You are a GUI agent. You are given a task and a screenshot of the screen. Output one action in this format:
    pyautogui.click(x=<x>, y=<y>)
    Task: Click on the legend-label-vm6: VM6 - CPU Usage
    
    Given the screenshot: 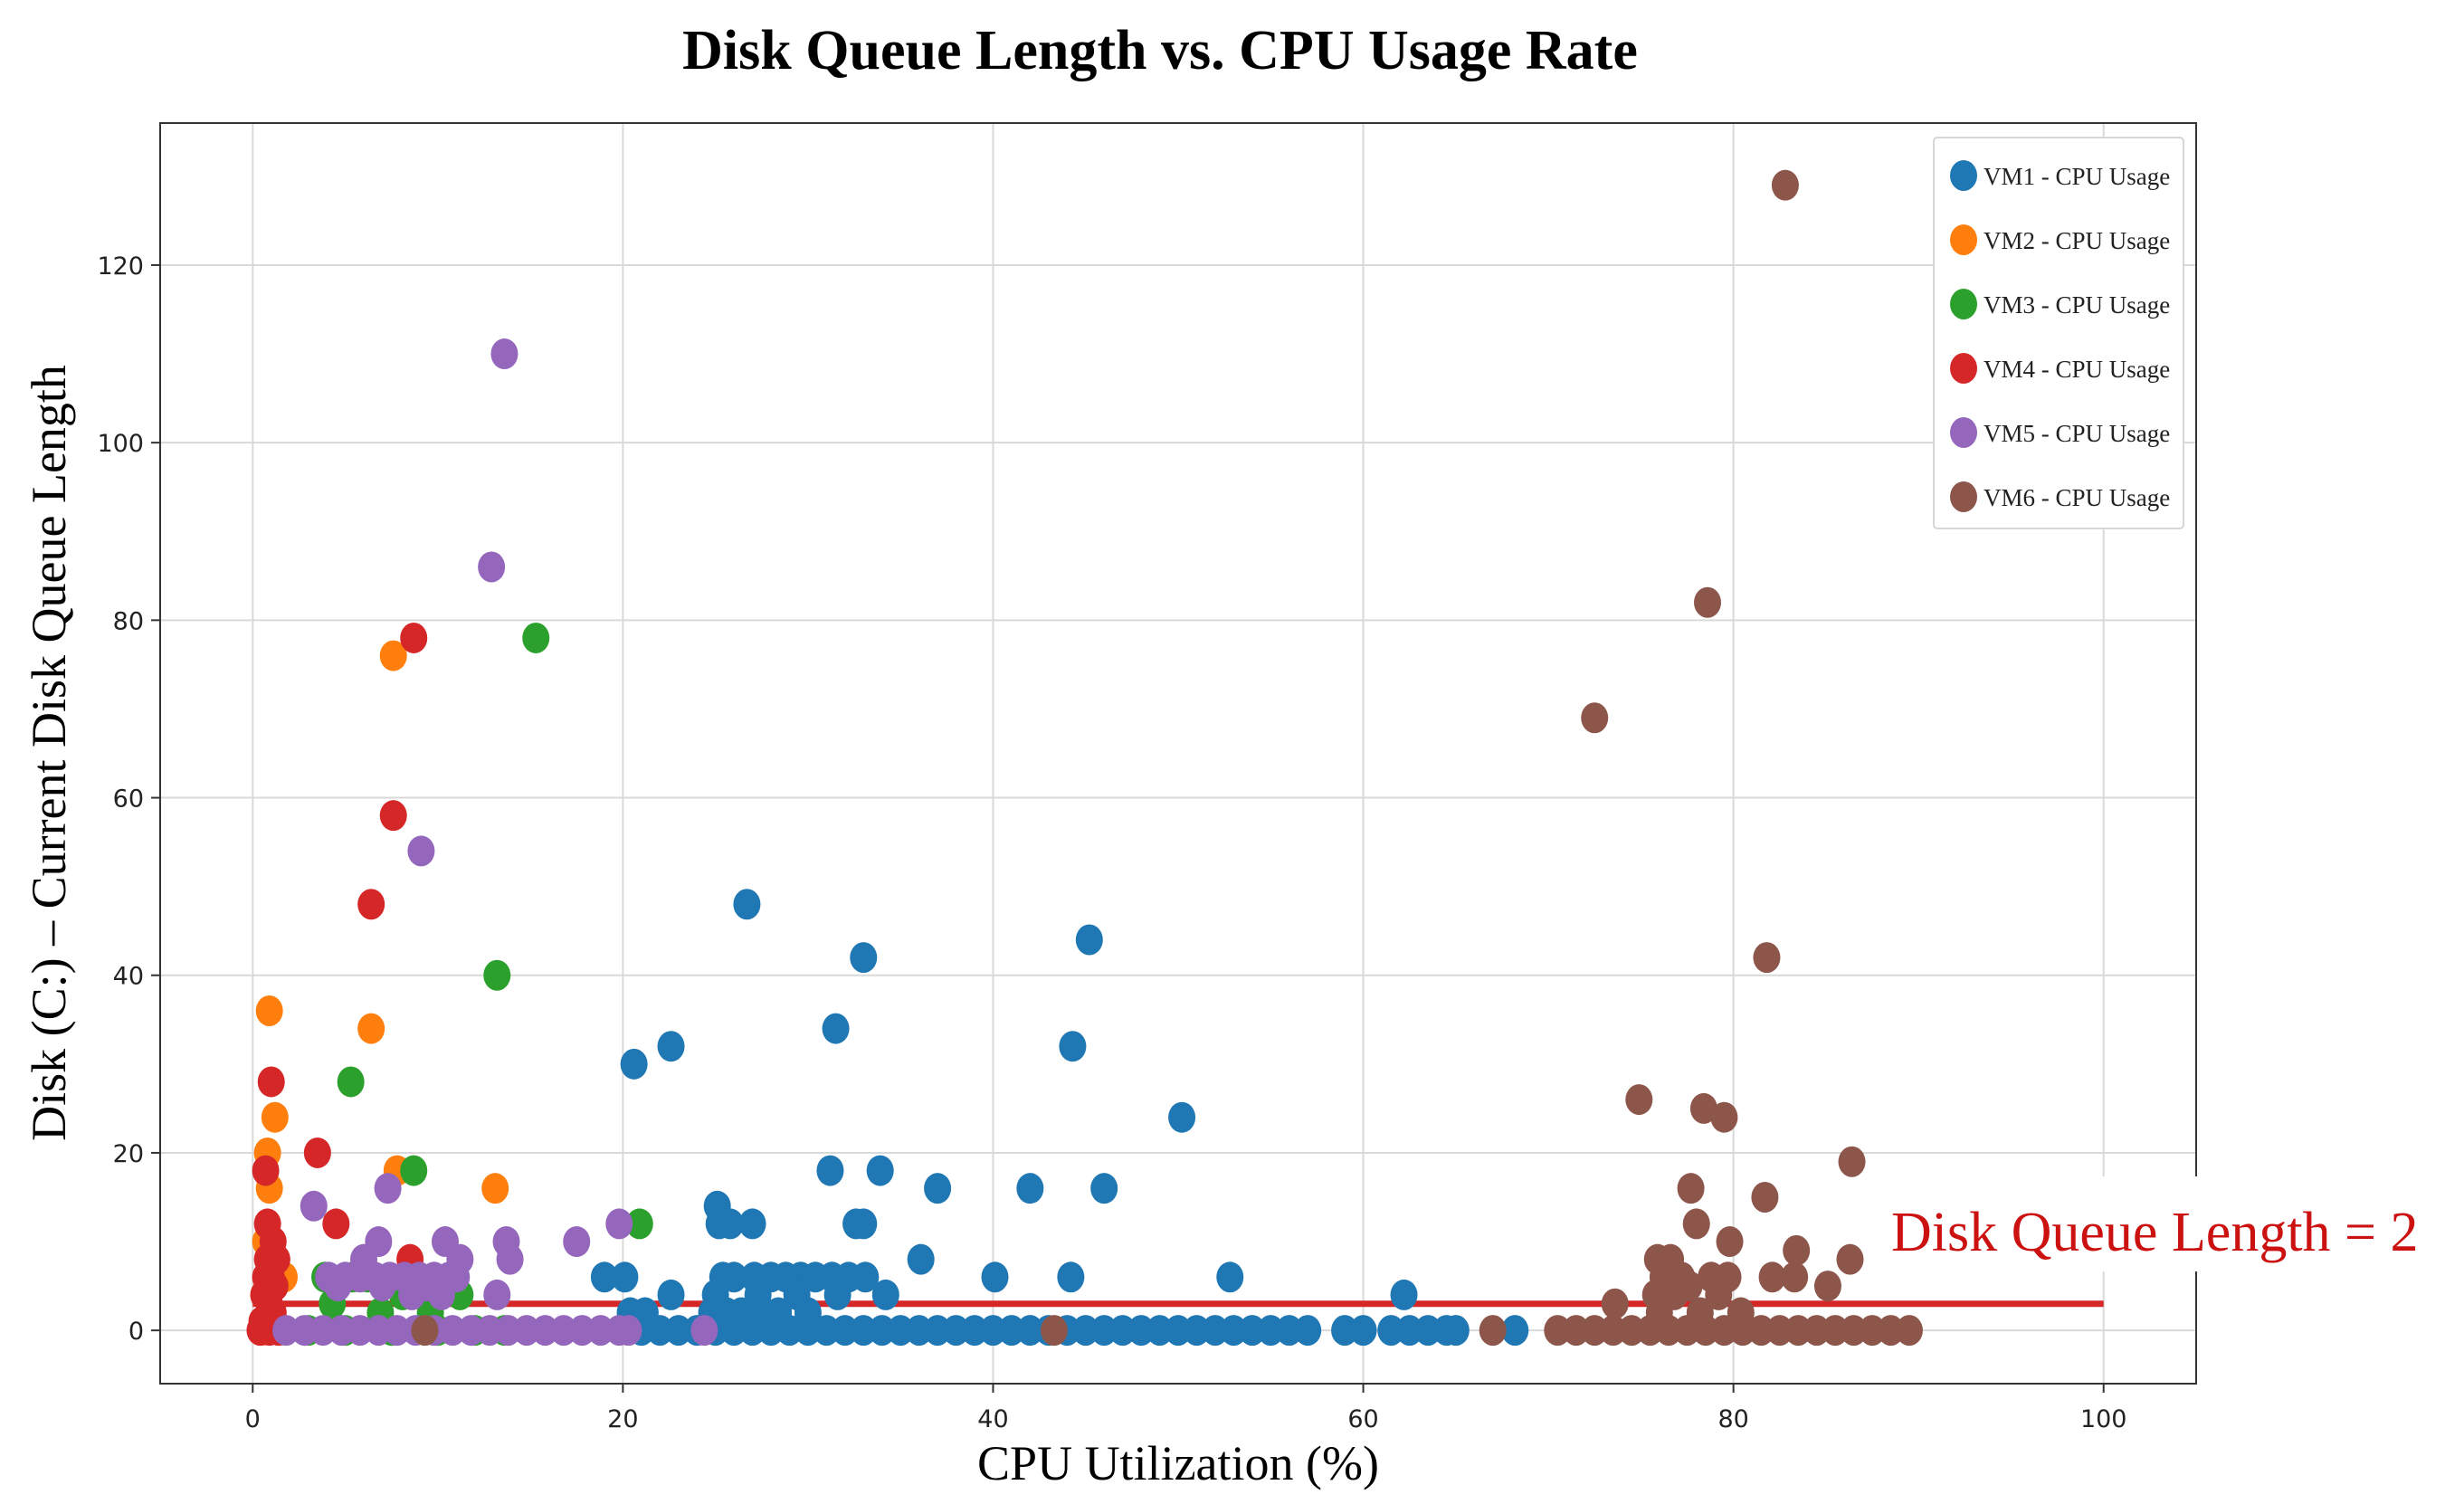 What is the action you would take?
    pyautogui.click(x=2077, y=497)
    